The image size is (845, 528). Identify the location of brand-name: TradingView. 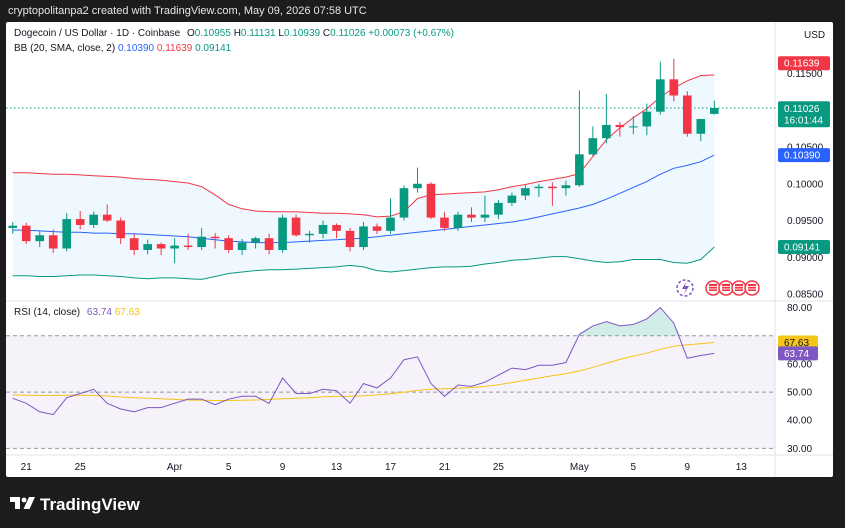
(90, 504).